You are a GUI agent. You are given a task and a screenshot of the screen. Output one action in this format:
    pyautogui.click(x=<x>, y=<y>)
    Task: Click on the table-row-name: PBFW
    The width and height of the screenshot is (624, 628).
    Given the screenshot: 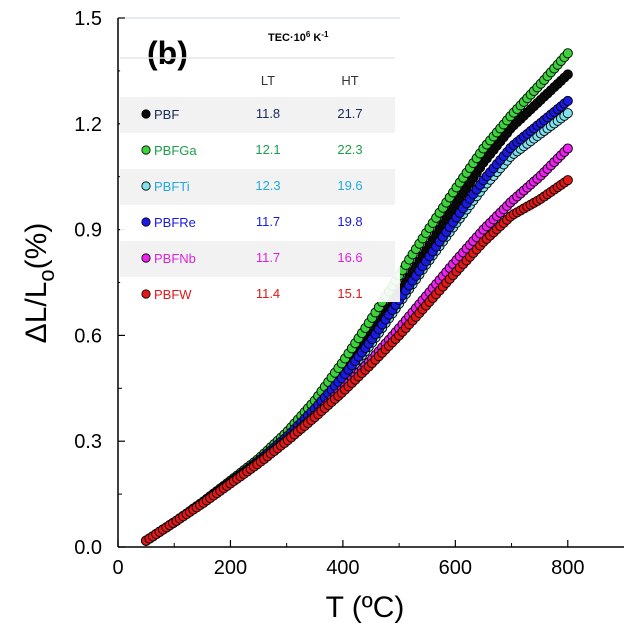 What is the action you would take?
    pyautogui.click(x=173, y=294)
    